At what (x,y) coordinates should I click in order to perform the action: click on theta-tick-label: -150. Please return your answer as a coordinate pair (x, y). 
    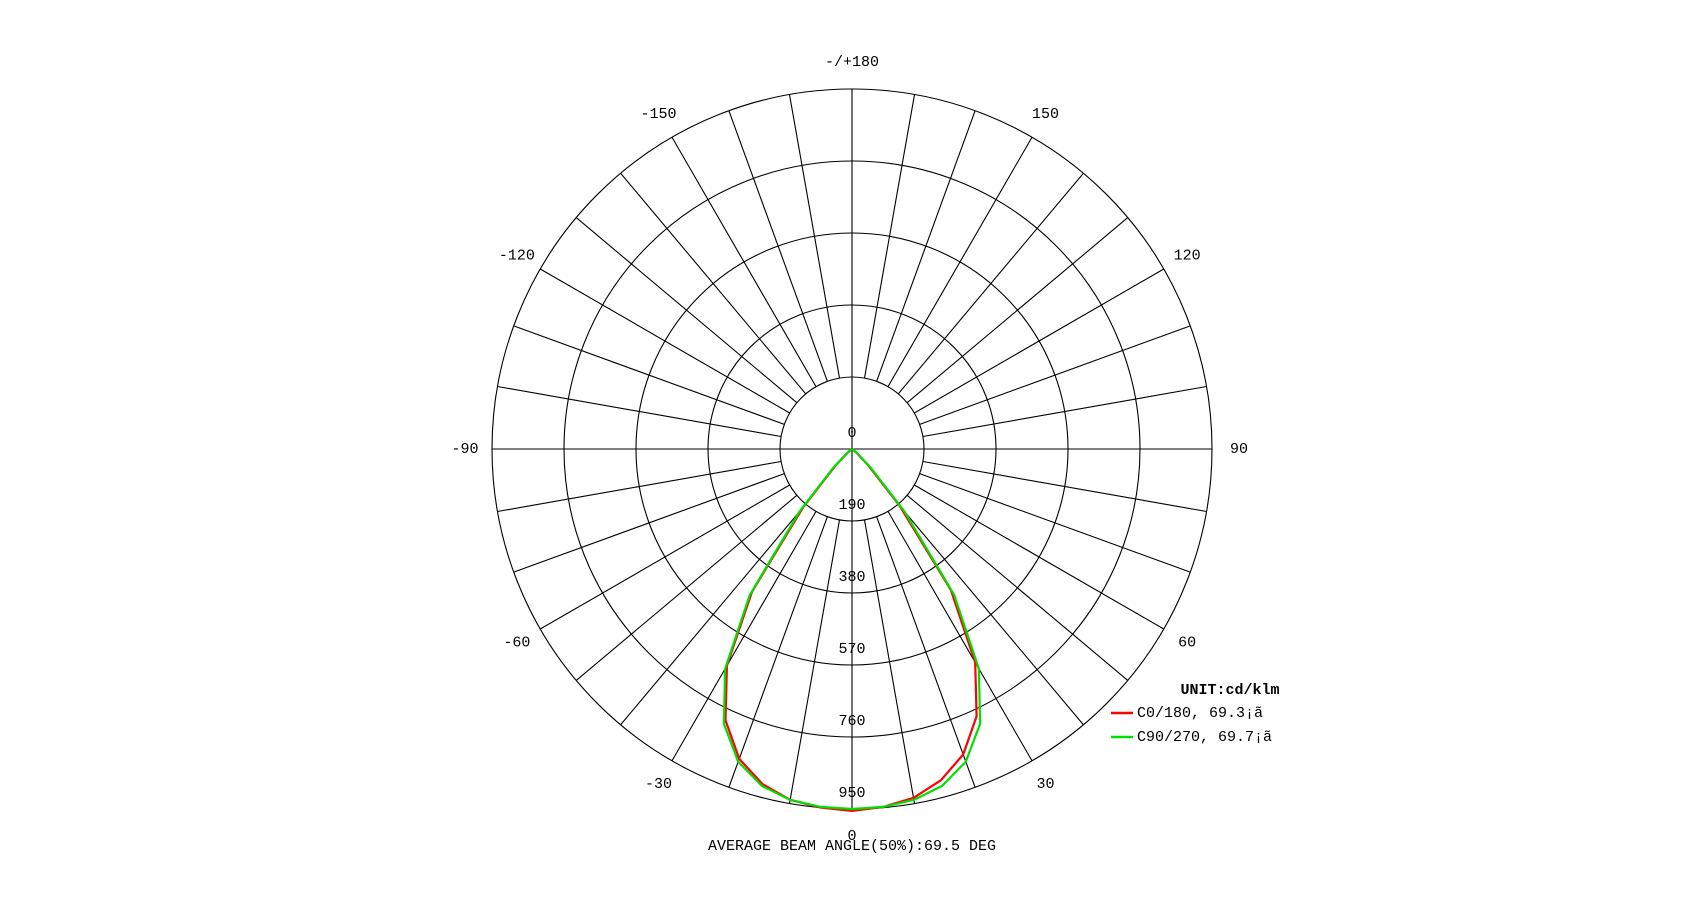
    Looking at the image, I should click on (658, 114).